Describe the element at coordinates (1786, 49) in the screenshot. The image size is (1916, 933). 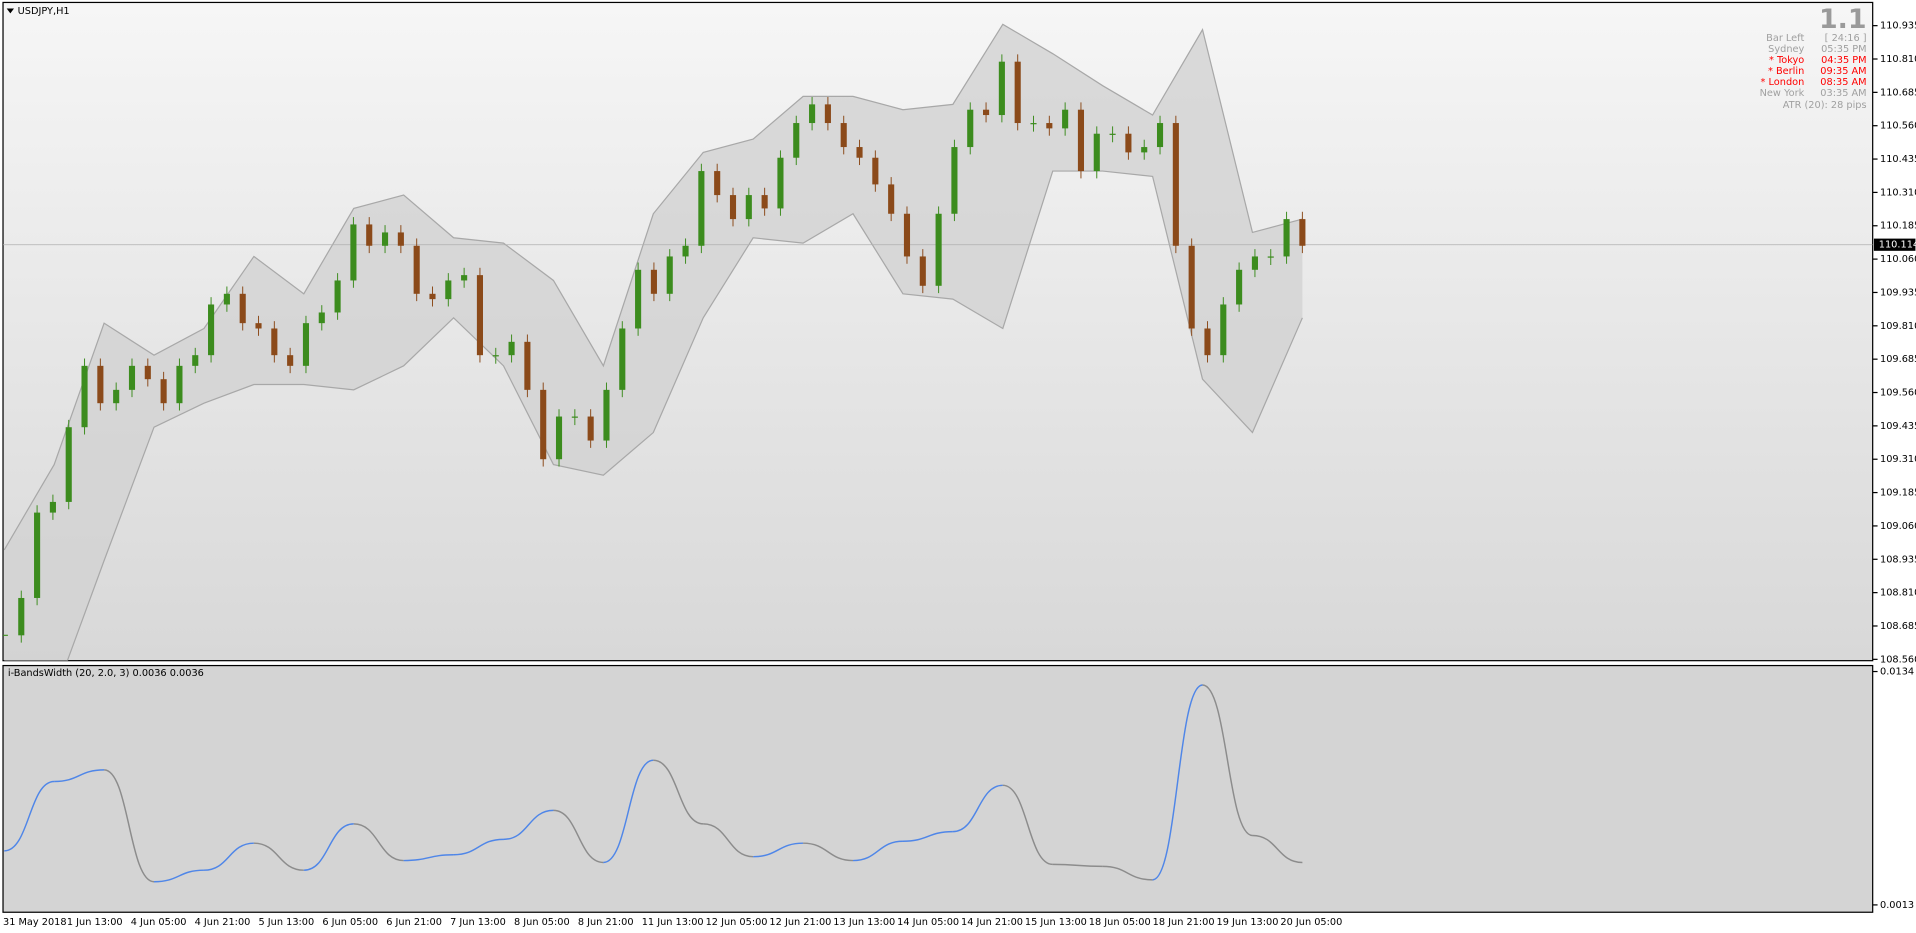
I see `info-label: Sydney` at that location.